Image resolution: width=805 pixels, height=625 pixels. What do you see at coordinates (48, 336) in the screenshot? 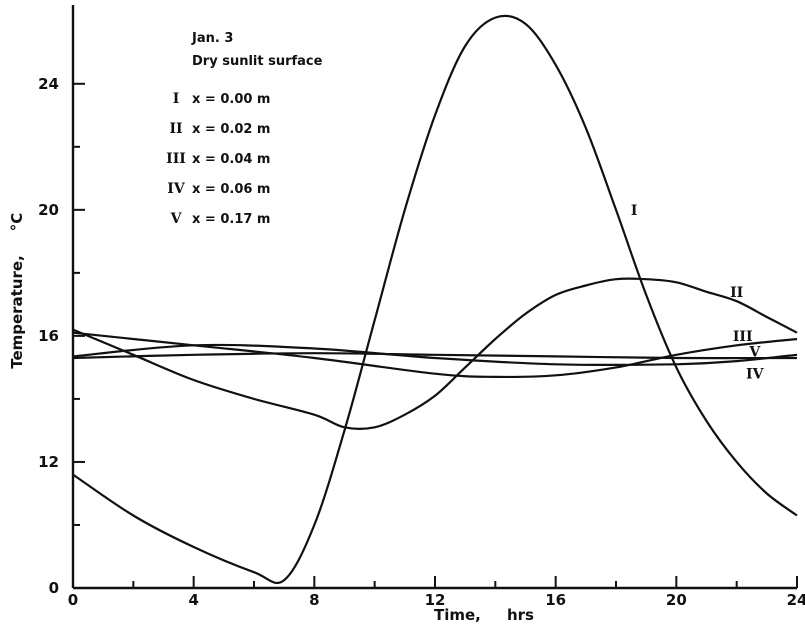
I see `y-tick-label: 16` at bounding box center [48, 336].